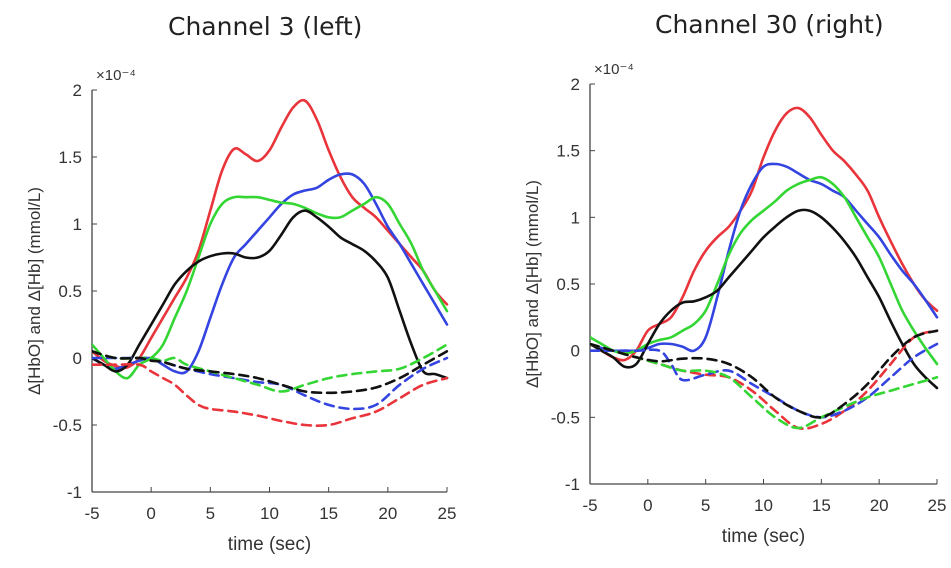  What do you see at coordinates (265, 26) in the screenshot?
I see `chart-title-left: Channel 3 (left)` at bounding box center [265, 26].